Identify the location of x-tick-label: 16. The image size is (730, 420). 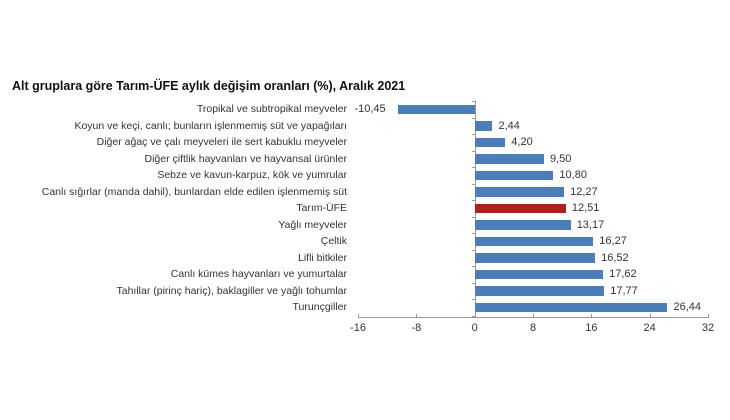
(591, 327).